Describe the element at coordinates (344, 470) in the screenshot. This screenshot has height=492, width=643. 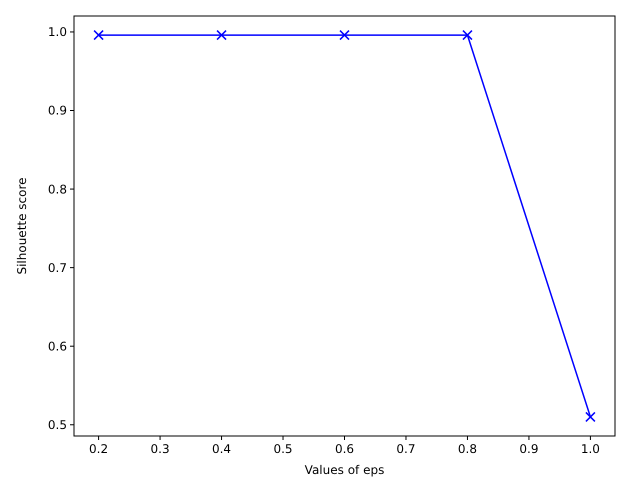
I see `x-axis-title: Values of eps` at that location.